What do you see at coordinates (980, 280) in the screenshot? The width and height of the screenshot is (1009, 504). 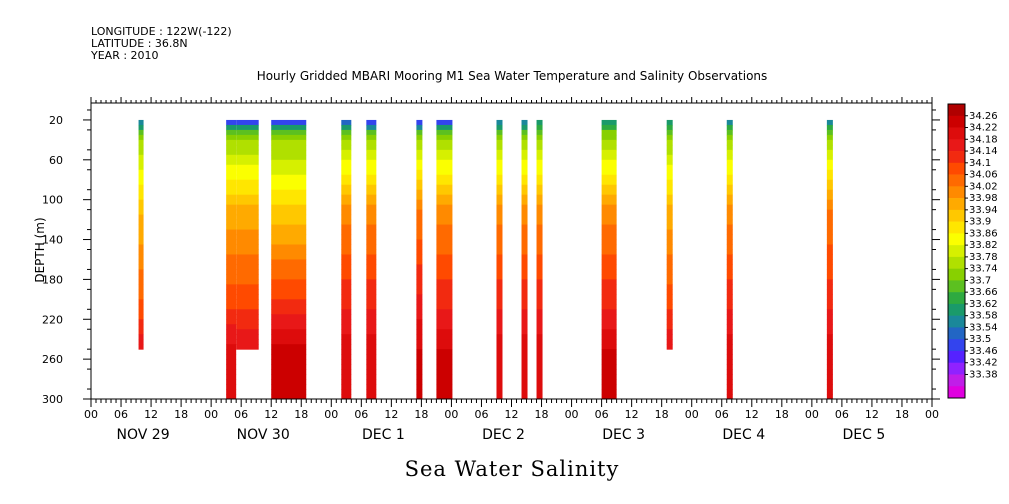 I see `colorbar-label: 33.7` at bounding box center [980, 280].